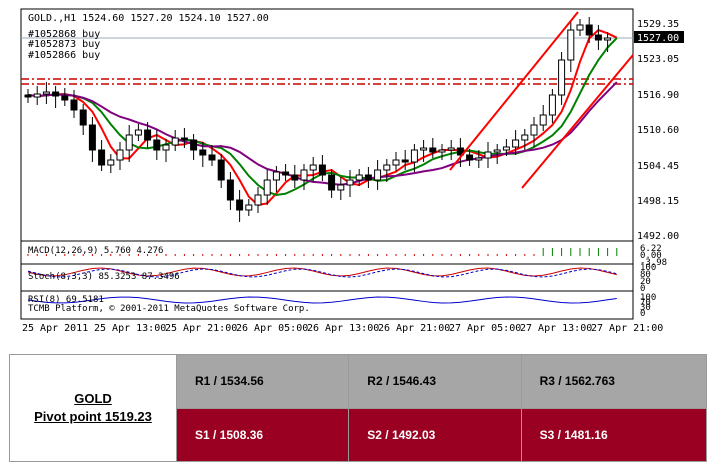 The width and height of the screenshot is (716, 468). I want to click on price-tick: 1504.45, so click(658, 166).